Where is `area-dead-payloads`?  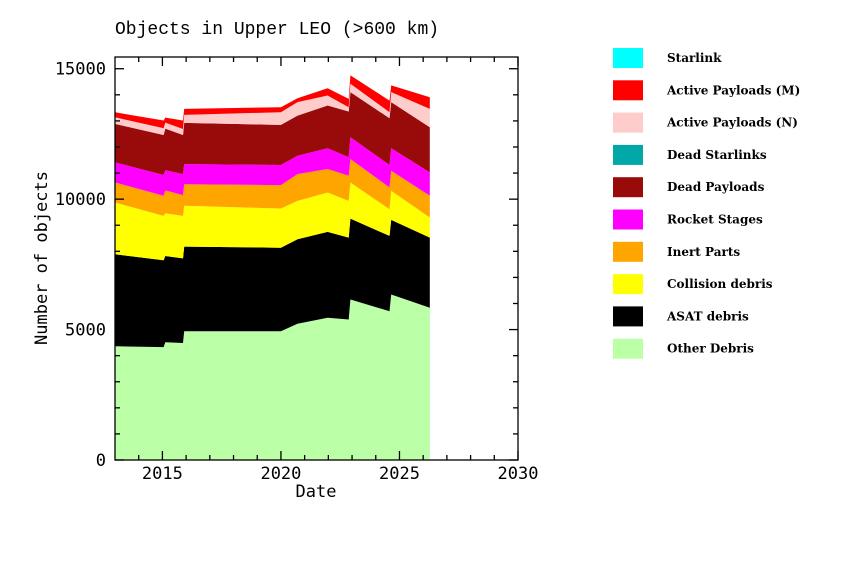 area-dead-payloads is located at coordinates (272, 133).